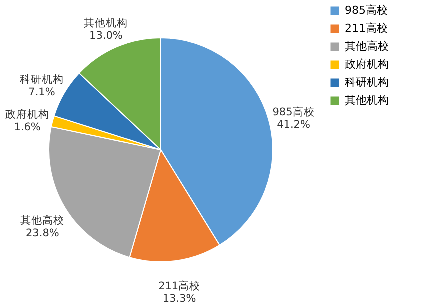 The height and width of the screenshot is (308, 432). Describe the element at coordinates (28, 114) in the screenshot. I see `slice-label: 政府机构` at that location.